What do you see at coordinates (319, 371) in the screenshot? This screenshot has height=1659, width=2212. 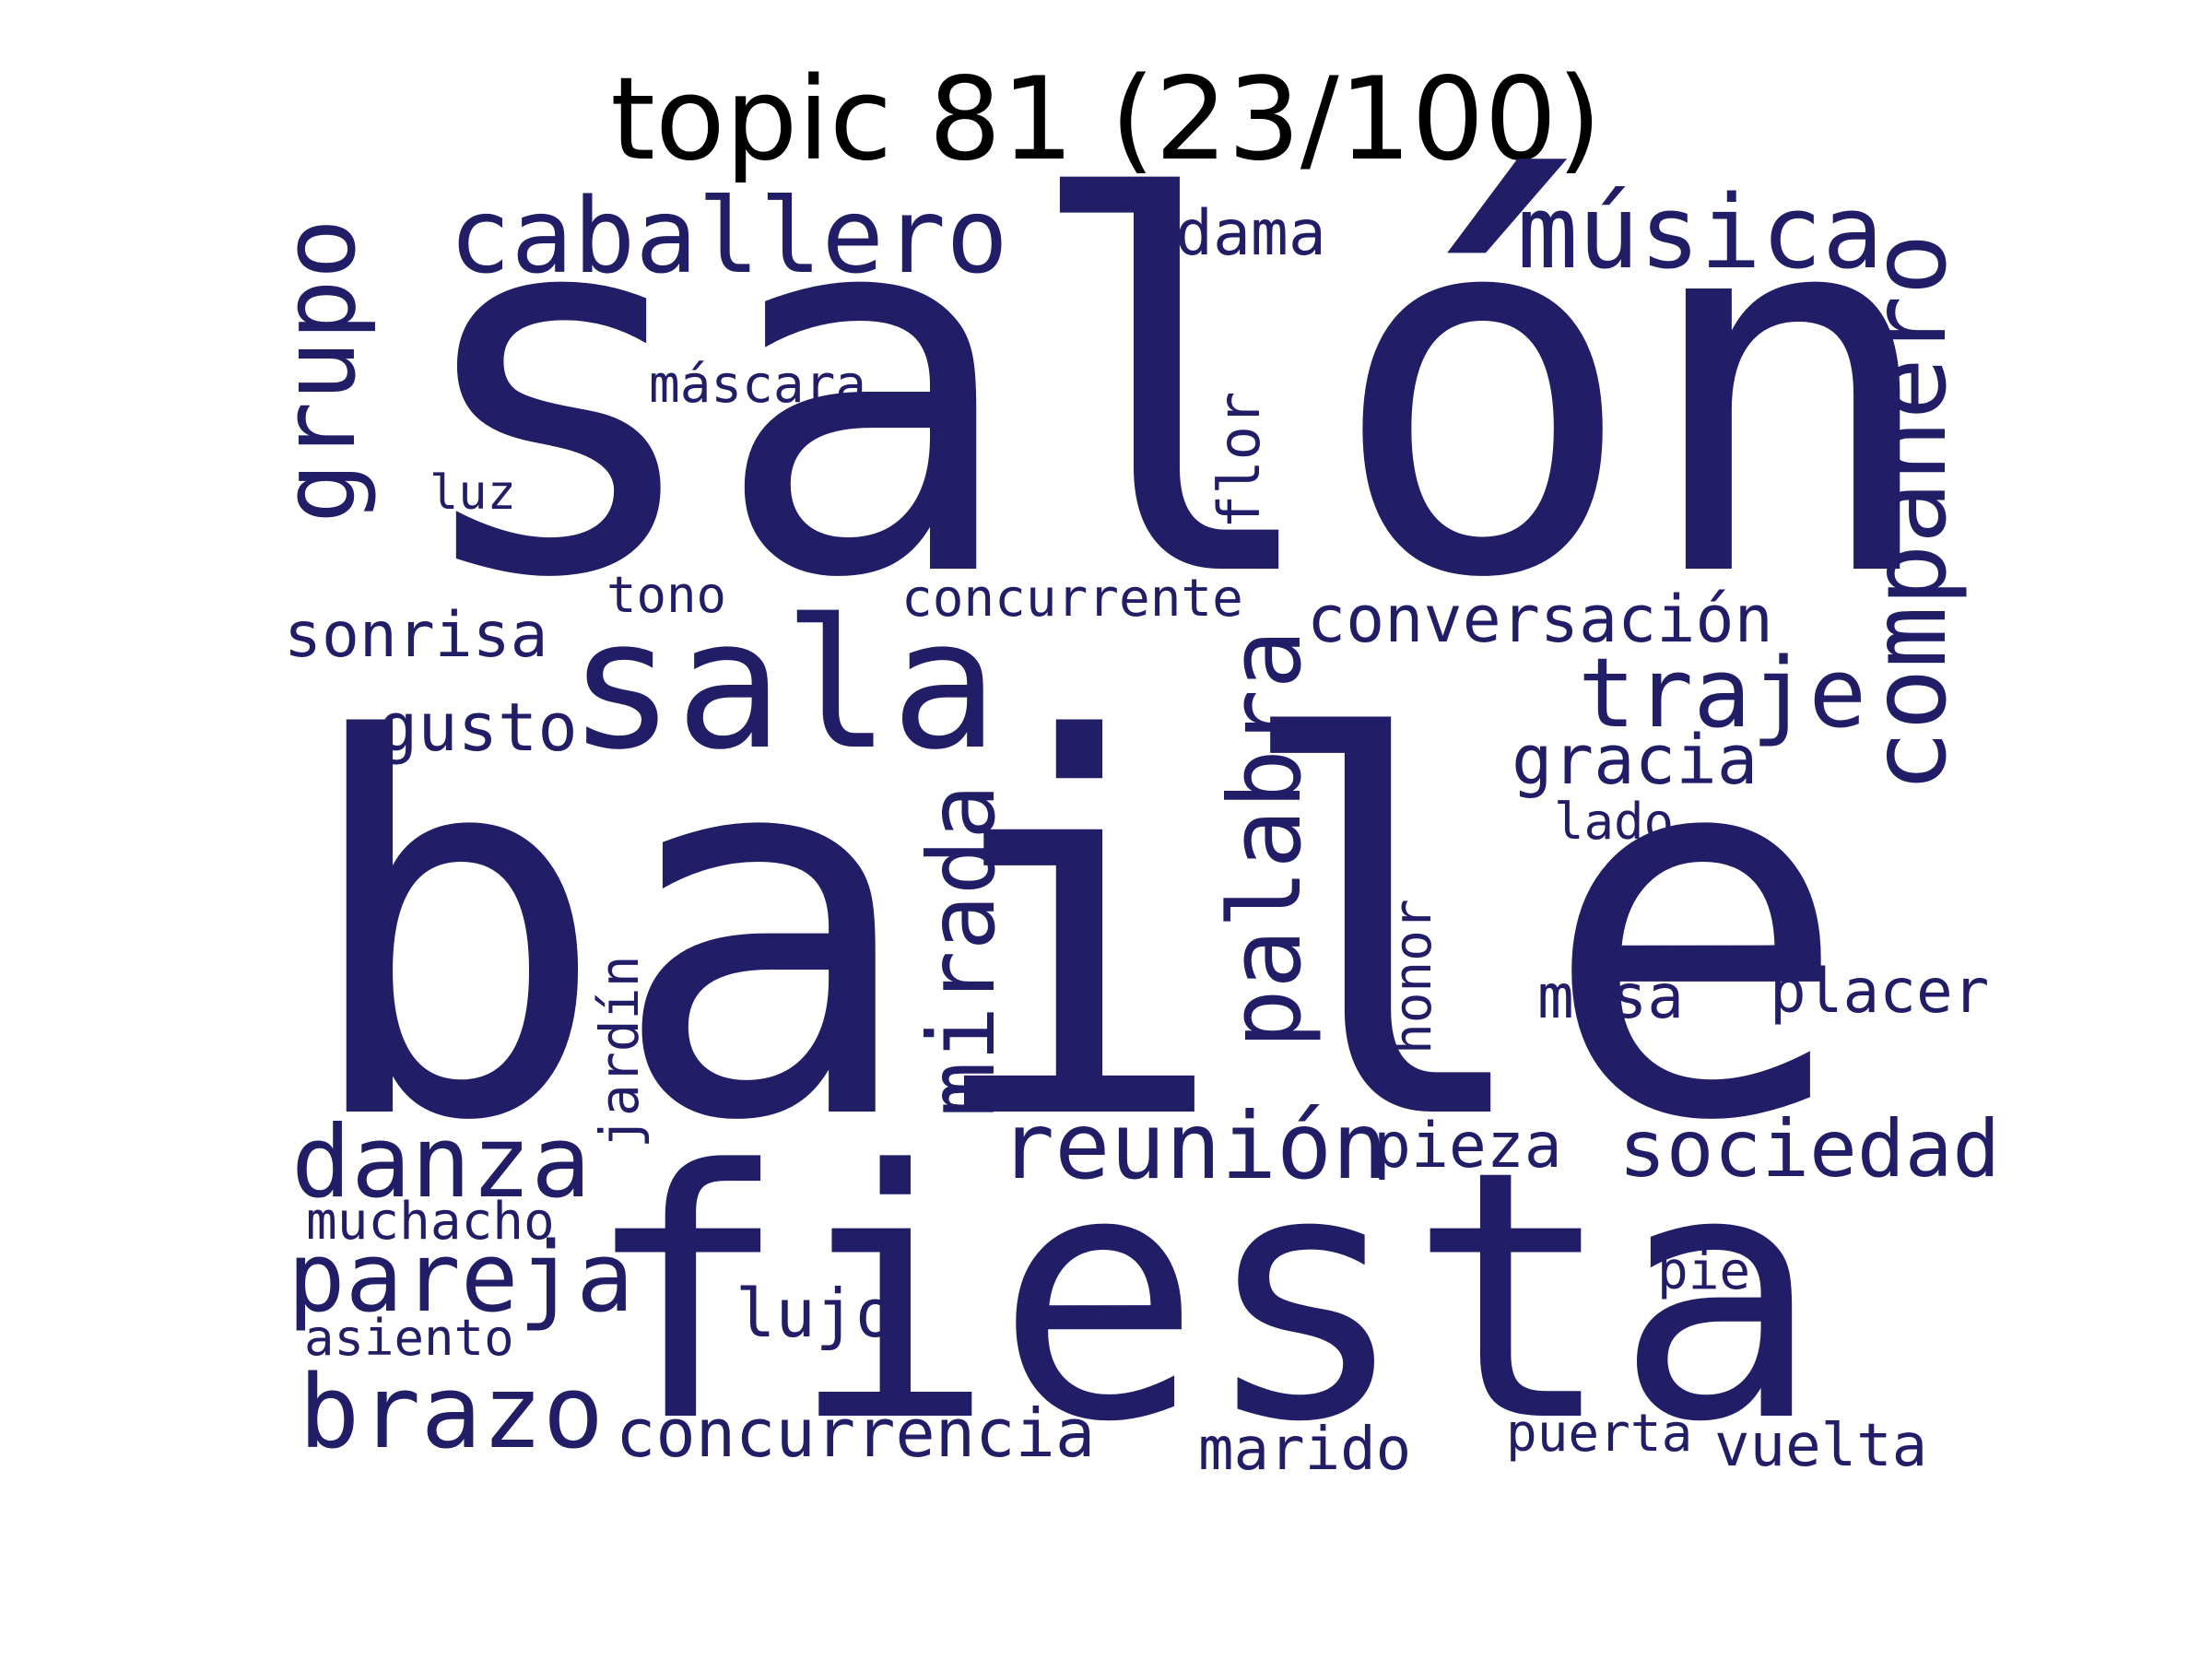 I see `word-grupo: grupo` at bounding box center [319, 371].